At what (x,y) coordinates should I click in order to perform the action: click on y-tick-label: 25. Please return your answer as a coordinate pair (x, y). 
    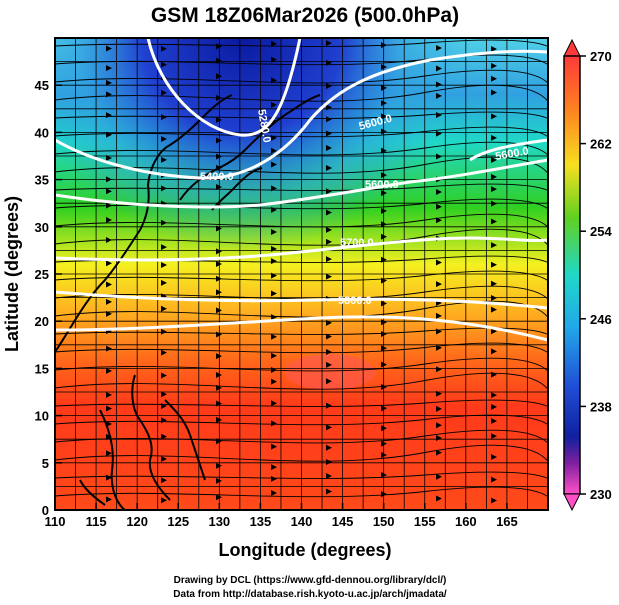
    Looking at the image, I should click on (42, 274).